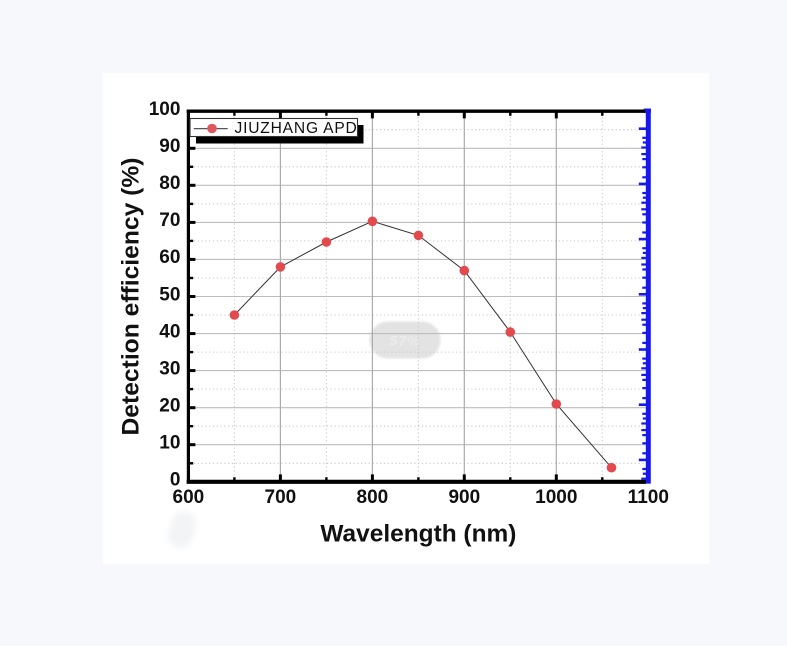  I want to click on svg-text: 80, so click(169, 183).